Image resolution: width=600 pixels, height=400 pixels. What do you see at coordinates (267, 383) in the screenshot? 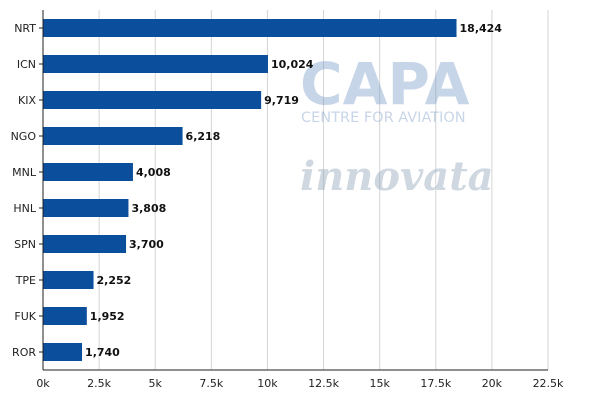
I see `x-tick-label: 10k` at bounding box center [267, 383].